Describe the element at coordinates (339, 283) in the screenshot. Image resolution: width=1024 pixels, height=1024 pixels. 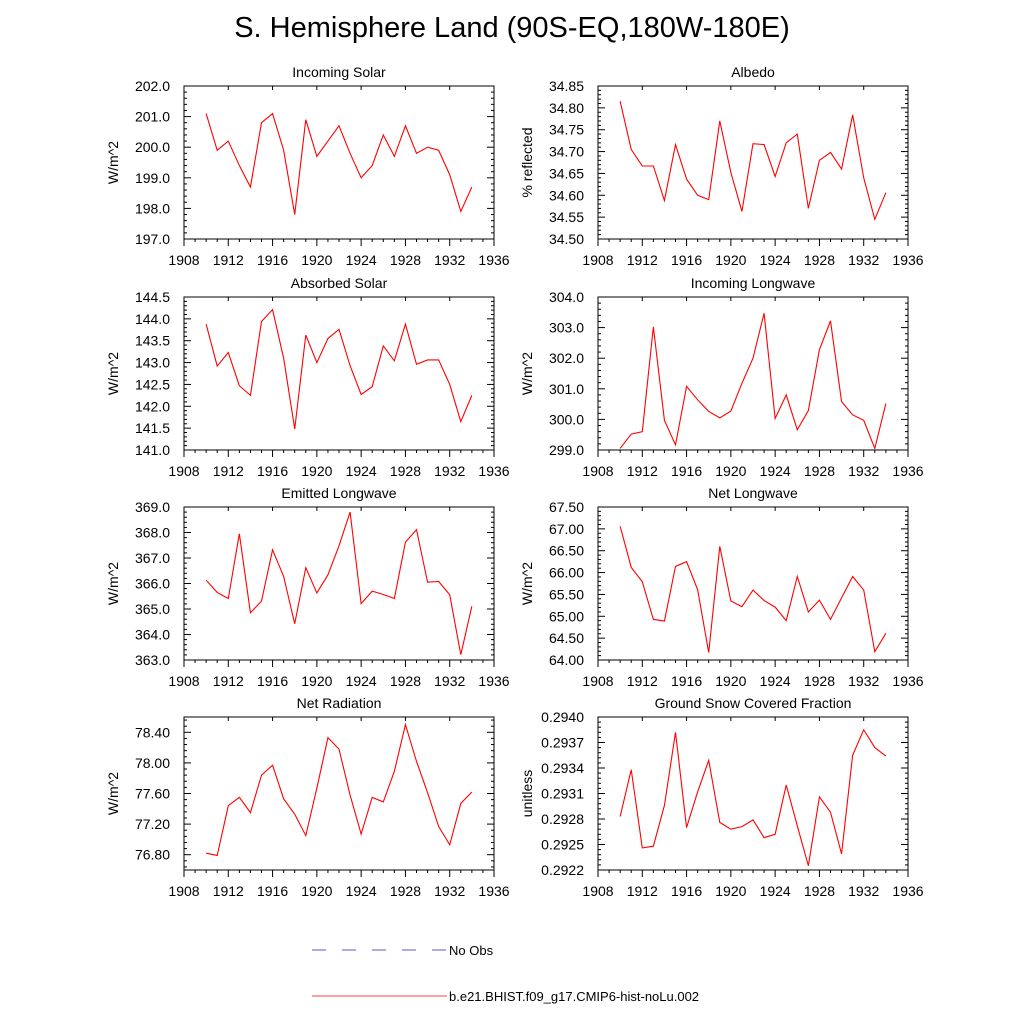
I see `panel-title: Absorbed Solar` at that location.